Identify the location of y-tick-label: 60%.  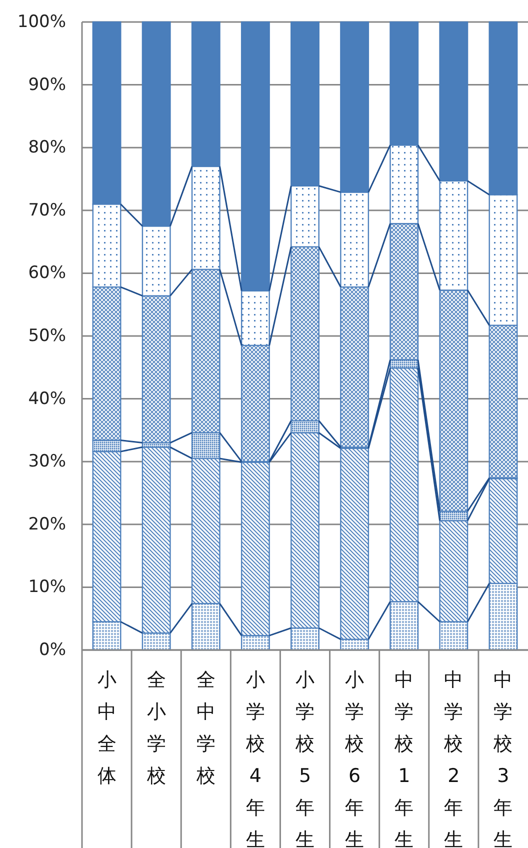
(47, 273).